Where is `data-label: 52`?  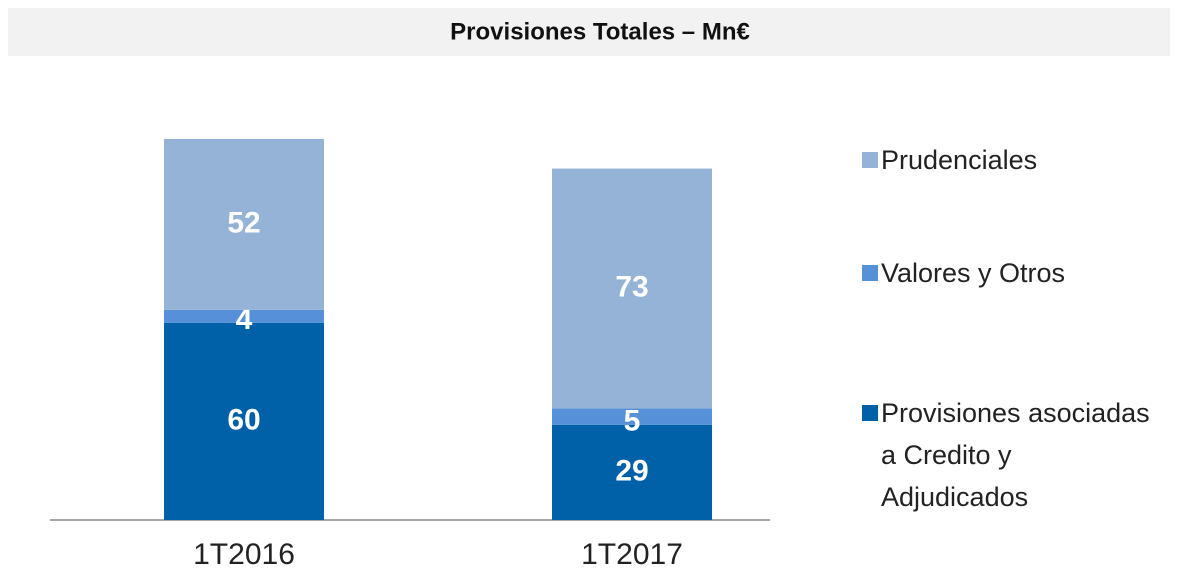
data-label: 52 is located at coordinates (243, 222).